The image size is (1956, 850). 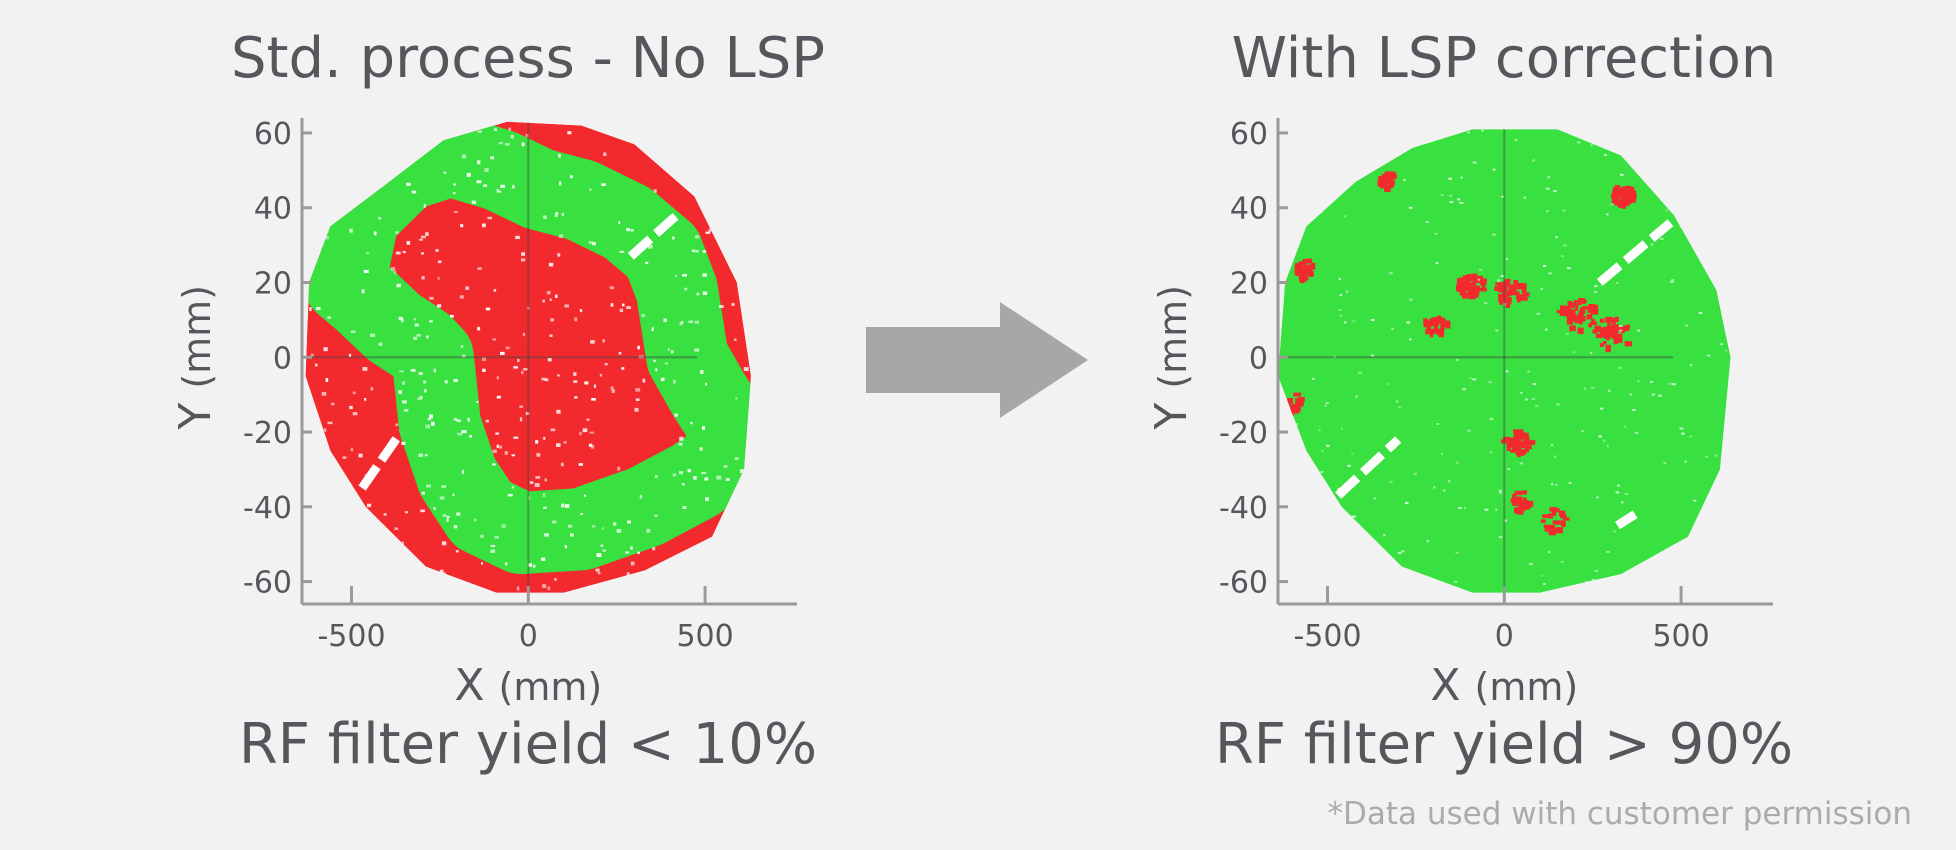 I want to click on right-chart-title: With LSP correction, so click(x=1504, y=58).